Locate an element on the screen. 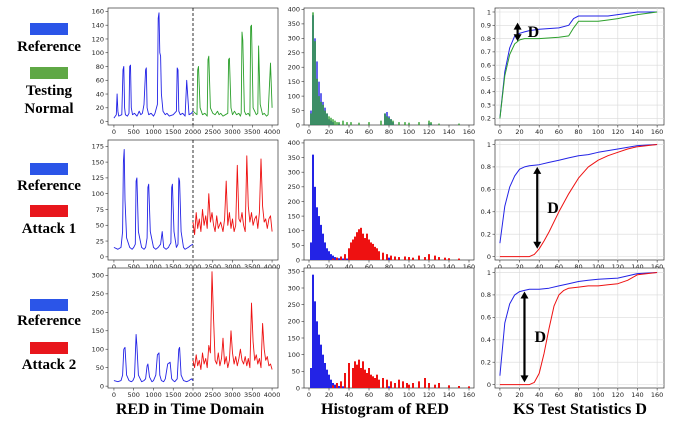  y-tick-label: 200 is located at coordinates (294, 202).